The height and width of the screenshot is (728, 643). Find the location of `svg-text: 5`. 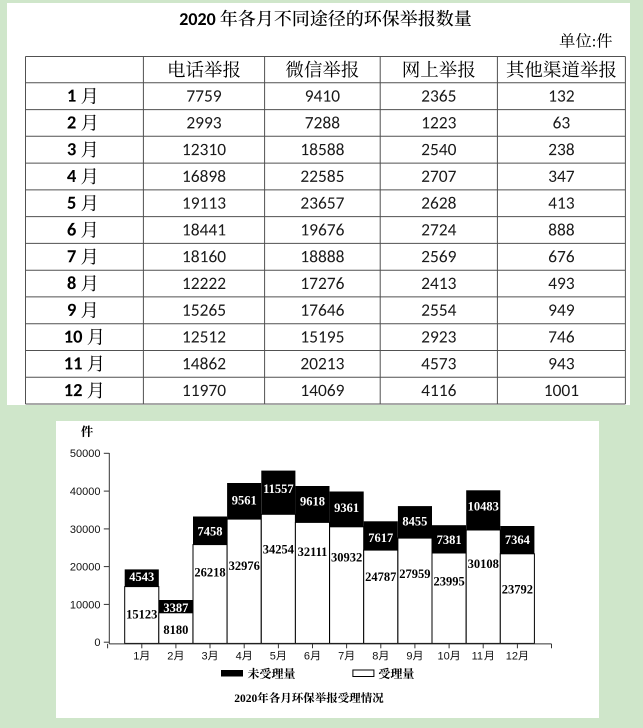

svg-text: 5 is located at coordinates (273, 657).